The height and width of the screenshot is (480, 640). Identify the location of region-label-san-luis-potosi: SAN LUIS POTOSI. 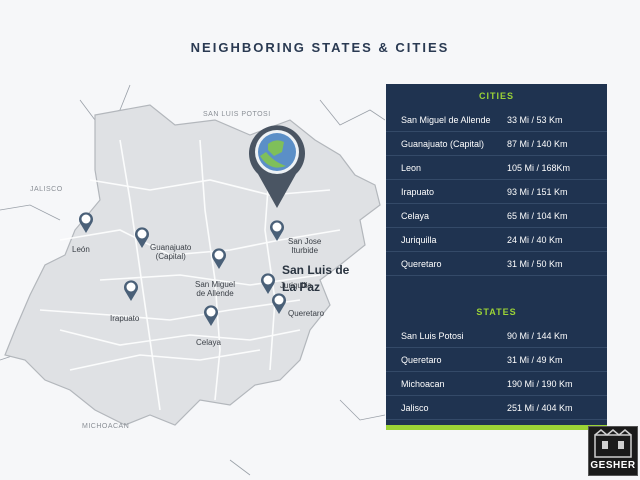
(237, 114).